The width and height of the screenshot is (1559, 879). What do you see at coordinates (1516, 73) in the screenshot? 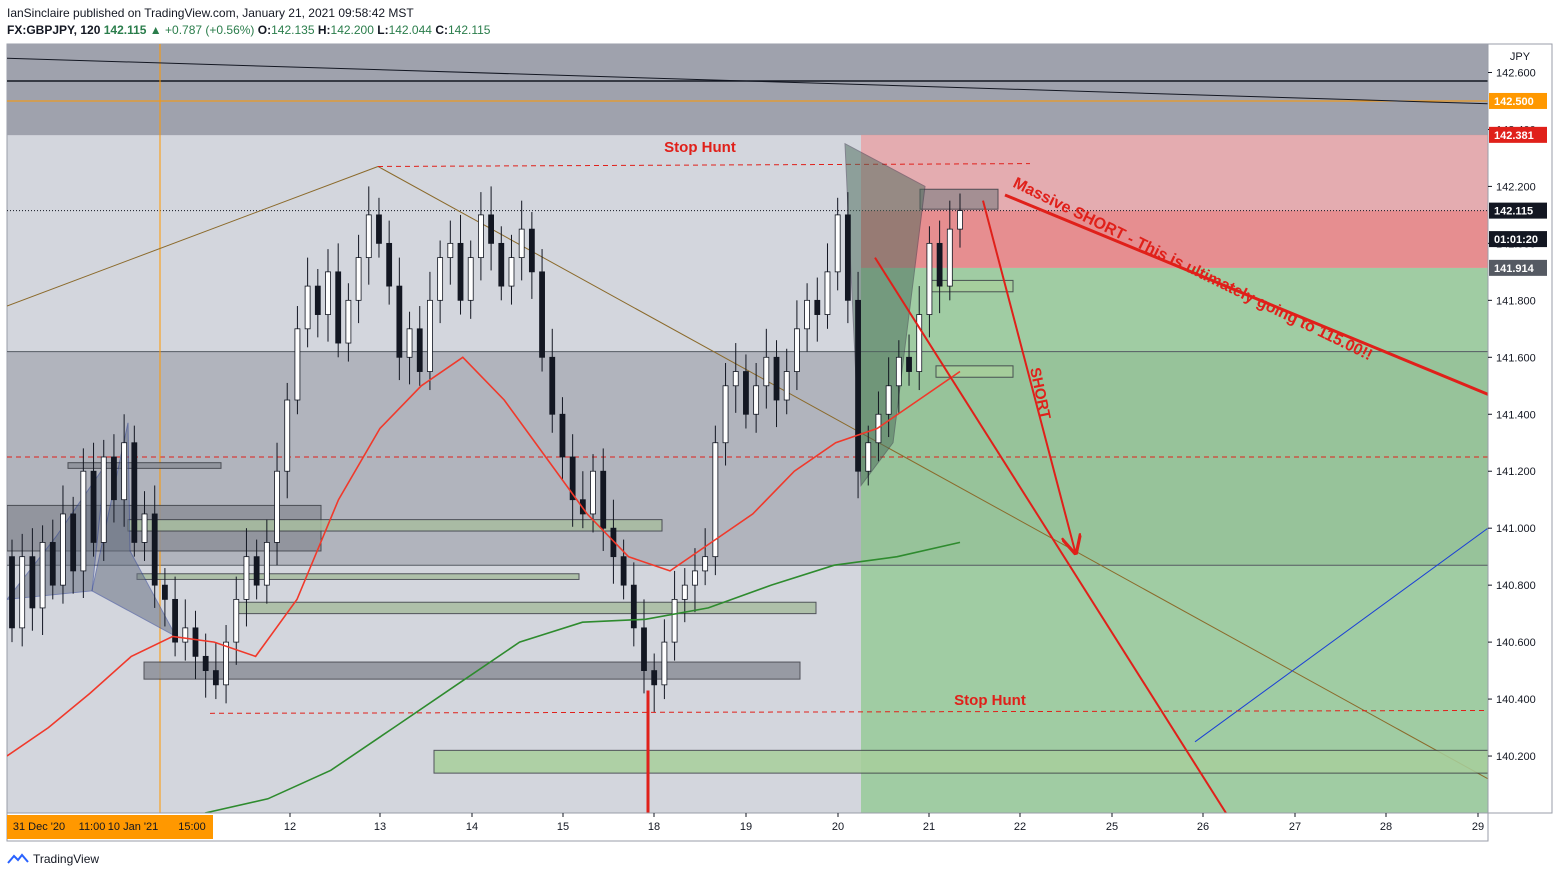
I see `price-tick-label: 142.600` at bounding box center [1516, 73].